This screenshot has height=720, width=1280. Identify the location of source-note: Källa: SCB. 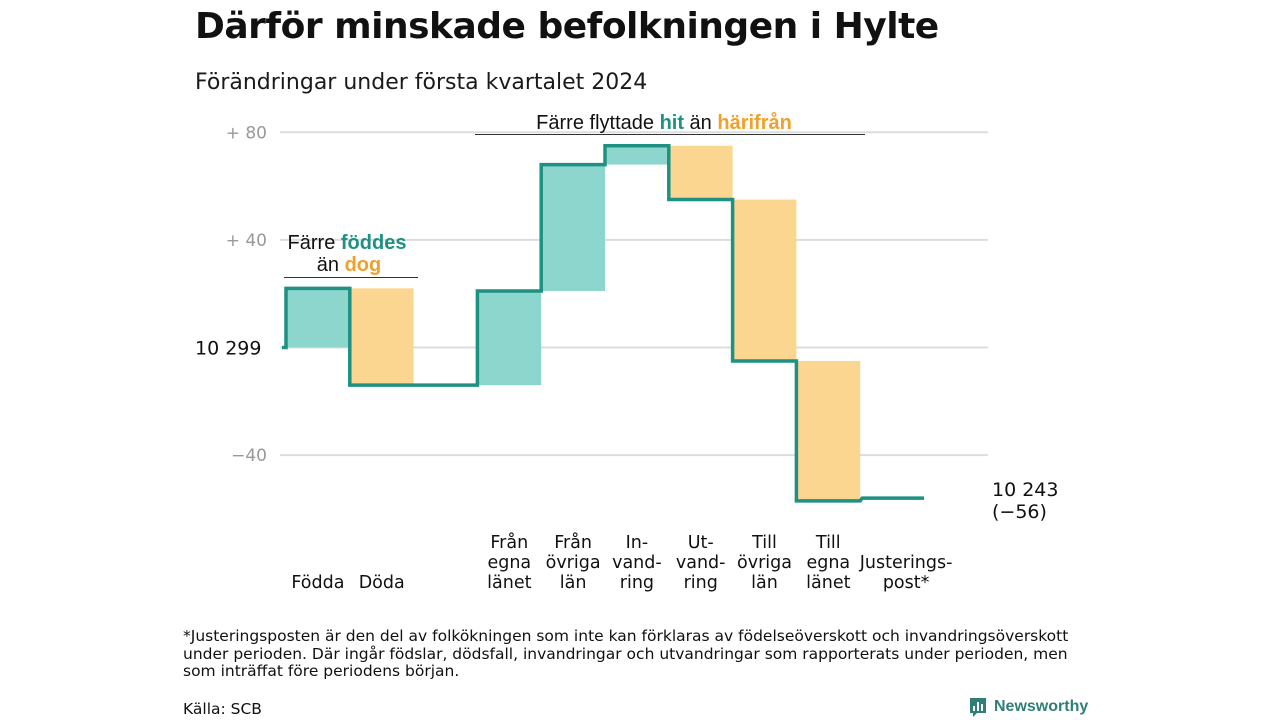
(222, 709).